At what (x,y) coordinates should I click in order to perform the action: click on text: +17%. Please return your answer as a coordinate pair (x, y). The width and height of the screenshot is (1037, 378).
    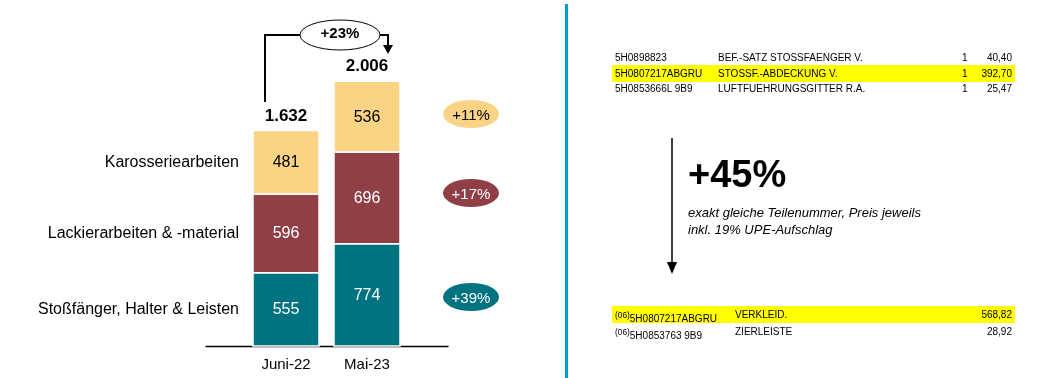
    Looking at the image, I should click on (471, 193).